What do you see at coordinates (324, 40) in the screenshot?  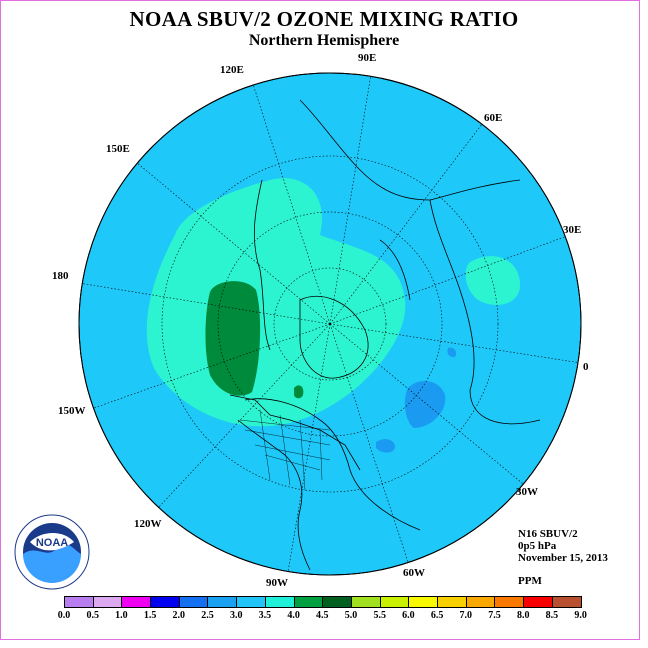 I see `page-subtitle: Northern Hemisphere` at bounding box center [324, 40].